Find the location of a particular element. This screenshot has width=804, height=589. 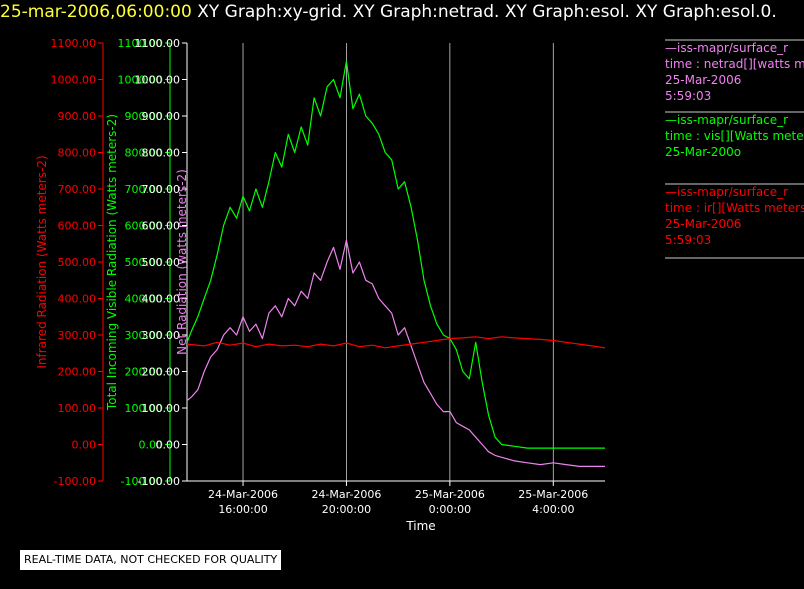

y-tick-label-0-11: 0.00 is located at coordinates (84, 445).